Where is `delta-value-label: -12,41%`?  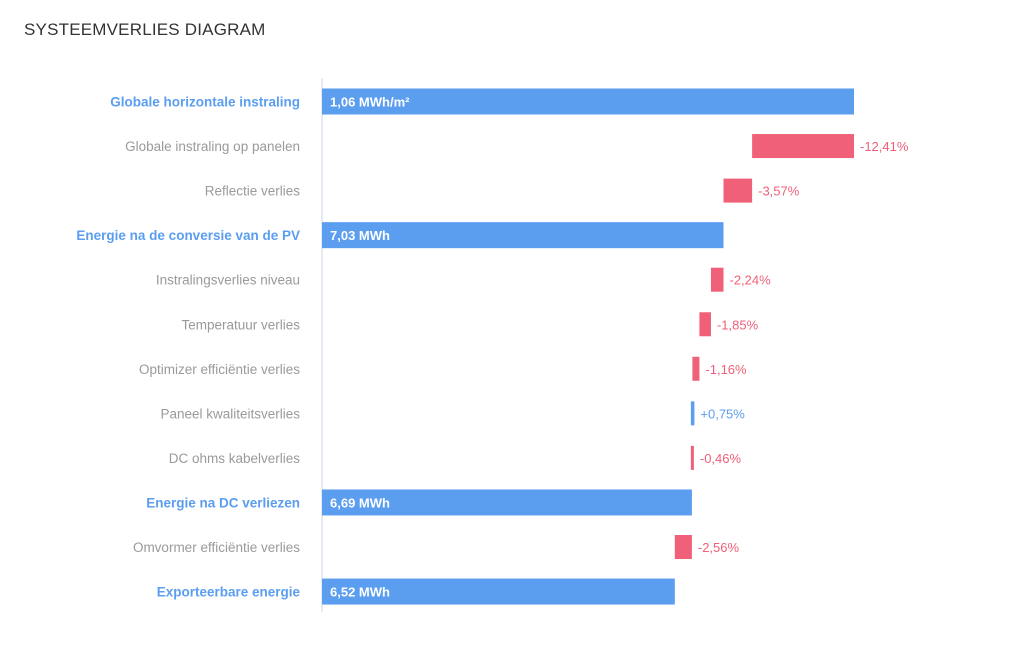 delta-value-label: -12,41% is located at coordinates (884, 146).